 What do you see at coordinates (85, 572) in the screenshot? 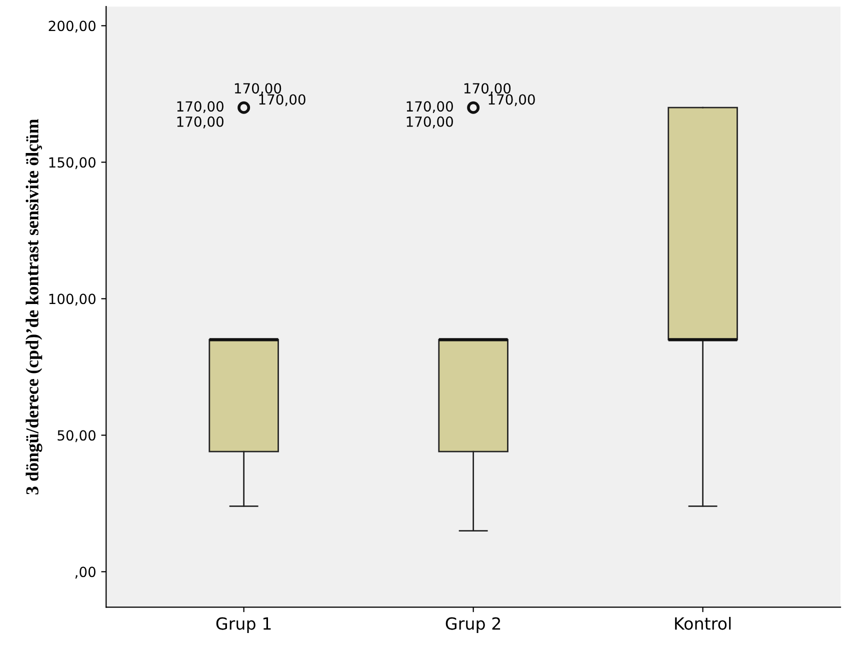
I see `y-tick-label: ,00` at bounding box center [85, 572].